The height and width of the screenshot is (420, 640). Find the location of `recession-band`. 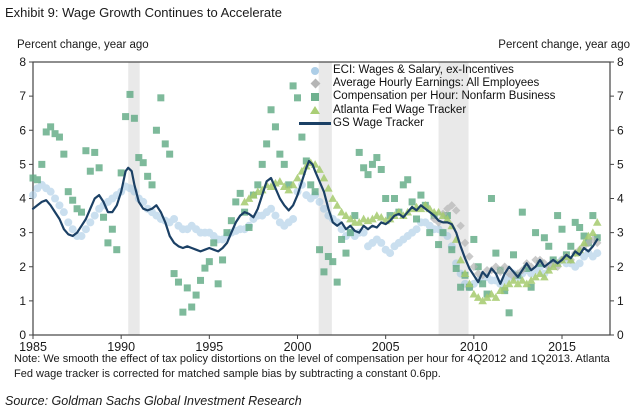

recession-band is located at coordinates (134, 198).